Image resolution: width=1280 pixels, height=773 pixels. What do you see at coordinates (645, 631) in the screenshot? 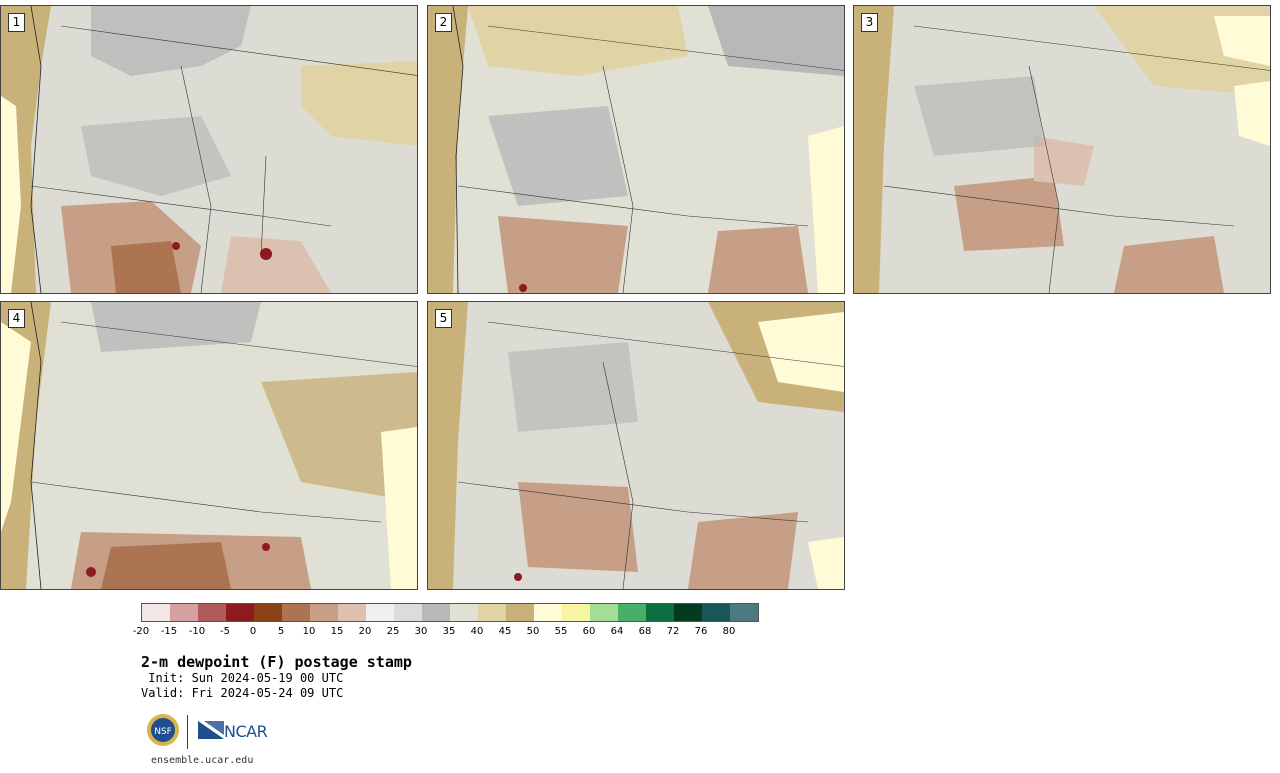
I see `colorbar-tick-label: 68` at bounding box center [645, 631].